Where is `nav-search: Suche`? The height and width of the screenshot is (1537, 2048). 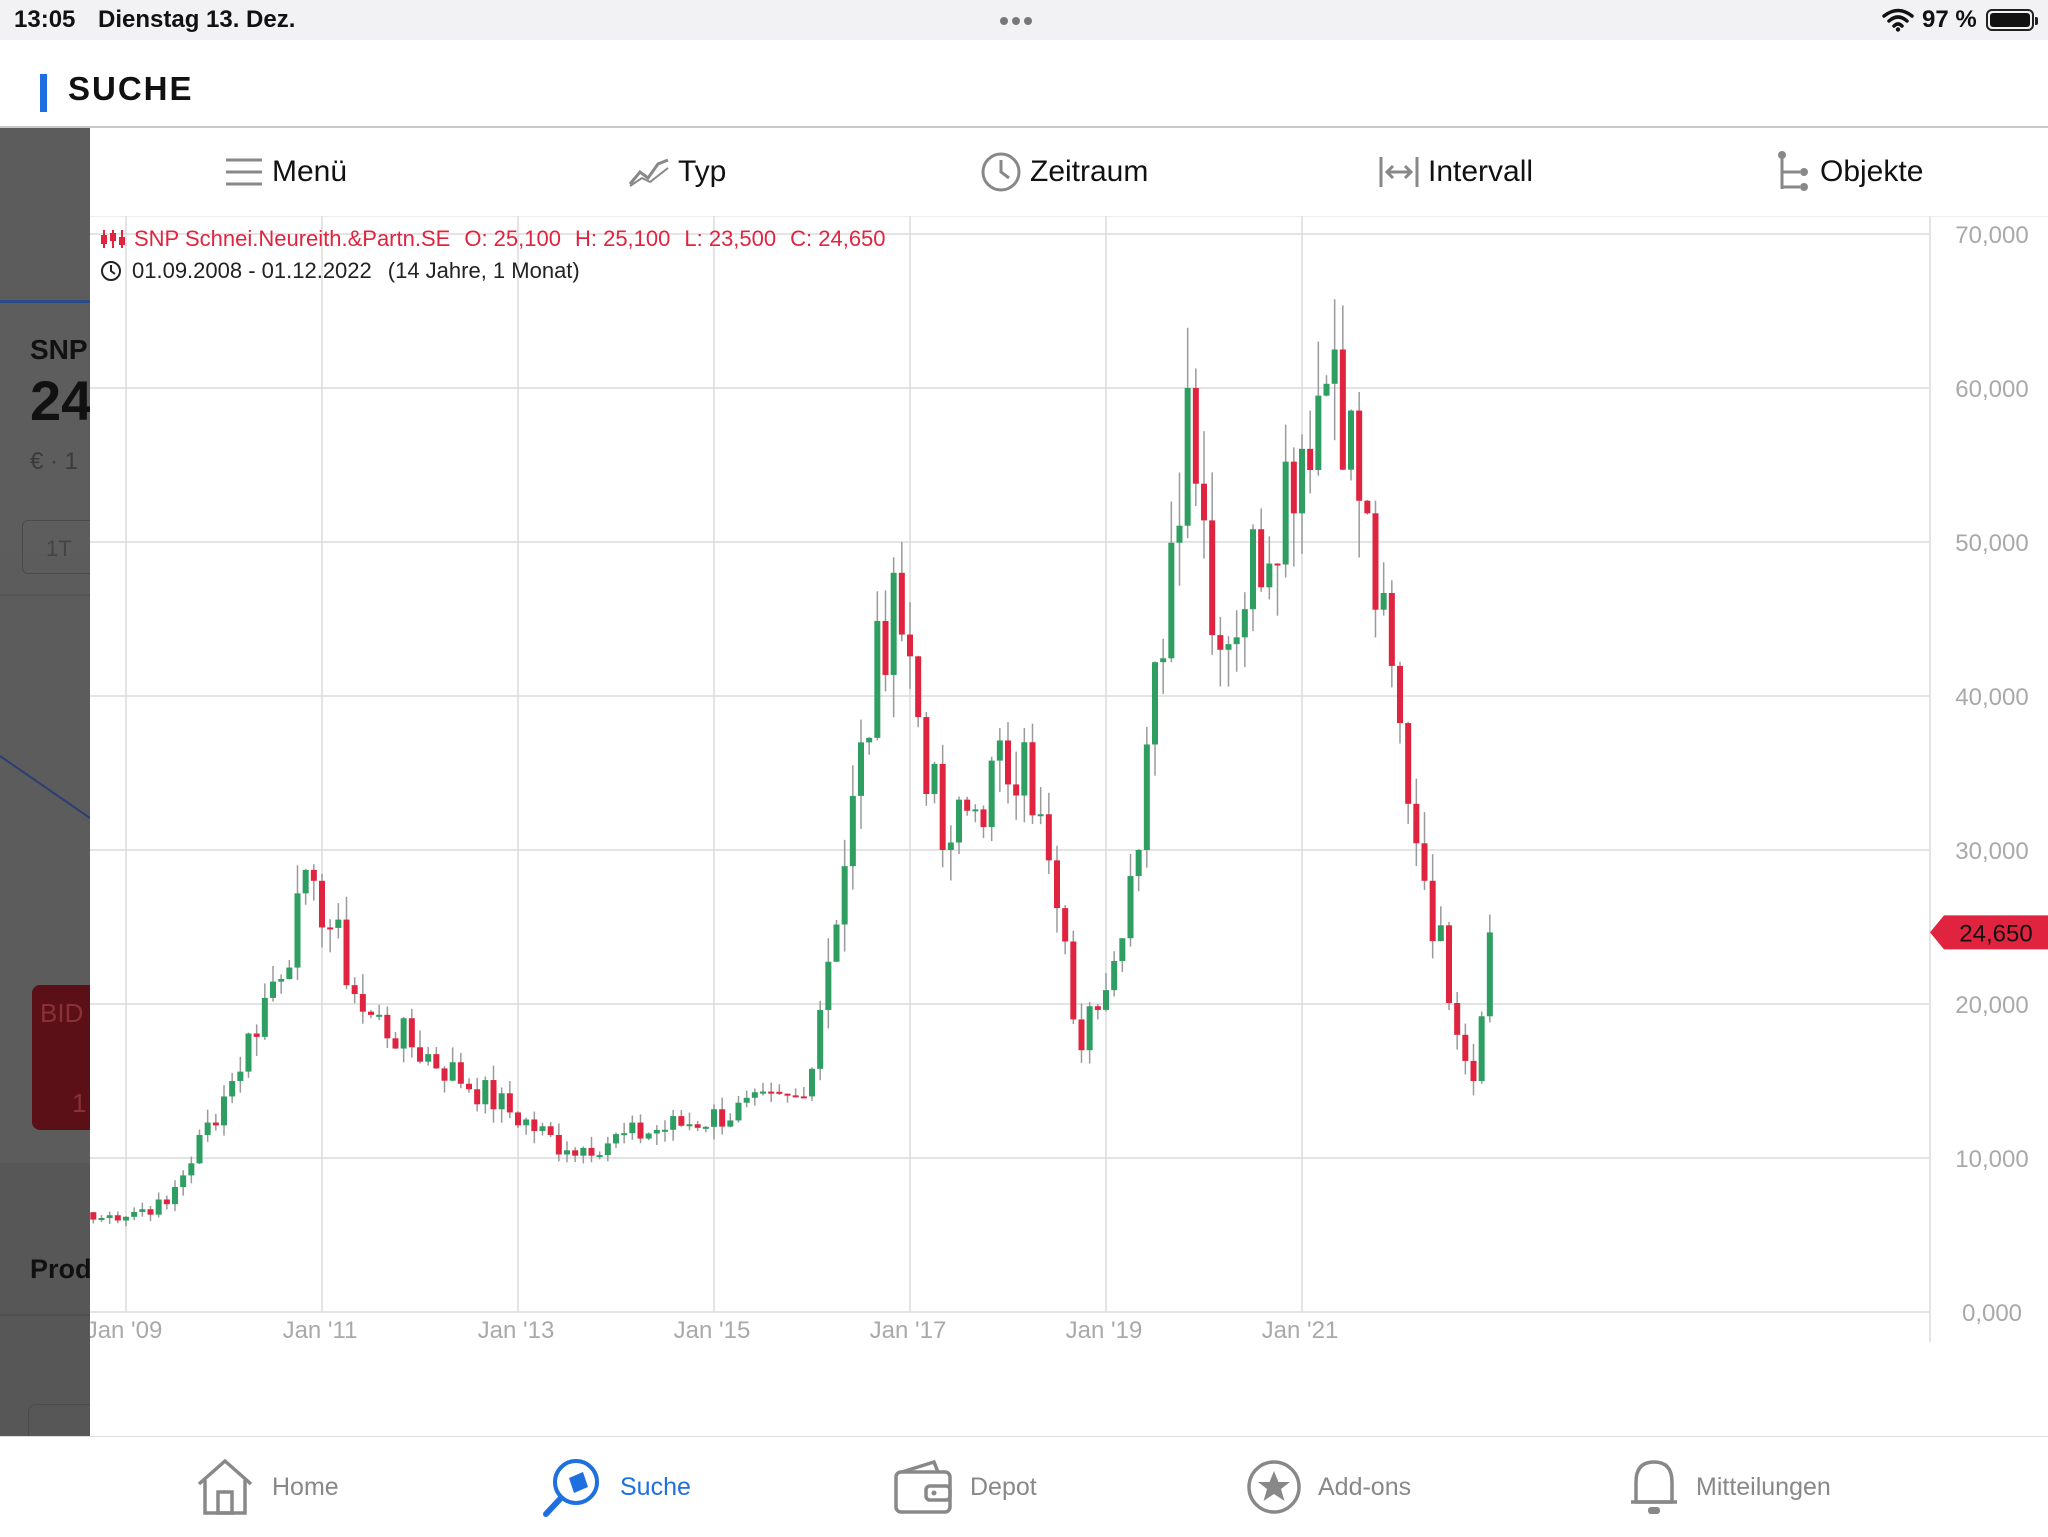
nav-search: Suche is located at coordinates (616, 1487).